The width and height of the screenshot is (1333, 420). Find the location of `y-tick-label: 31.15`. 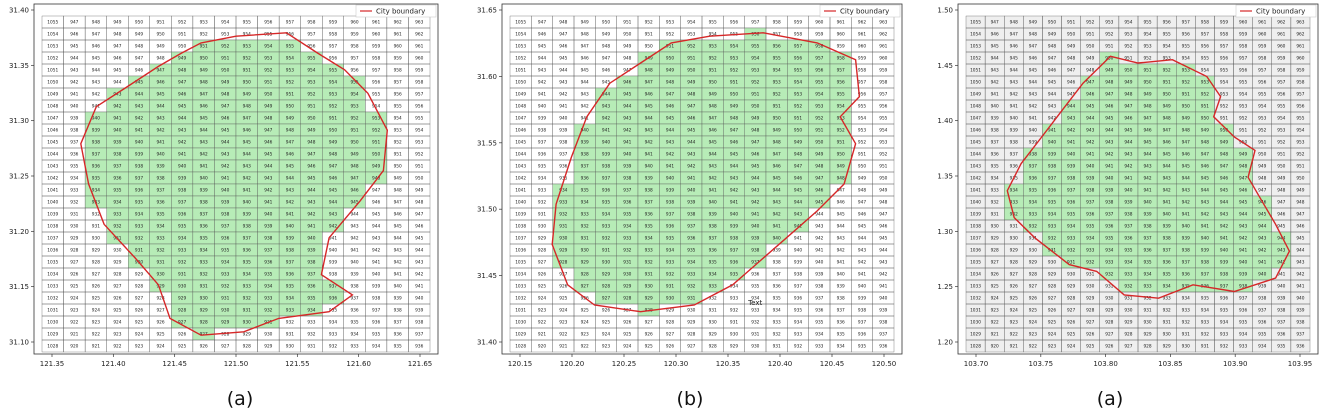

y-tick-label: 31.15 is located at coordinates (19, 287).